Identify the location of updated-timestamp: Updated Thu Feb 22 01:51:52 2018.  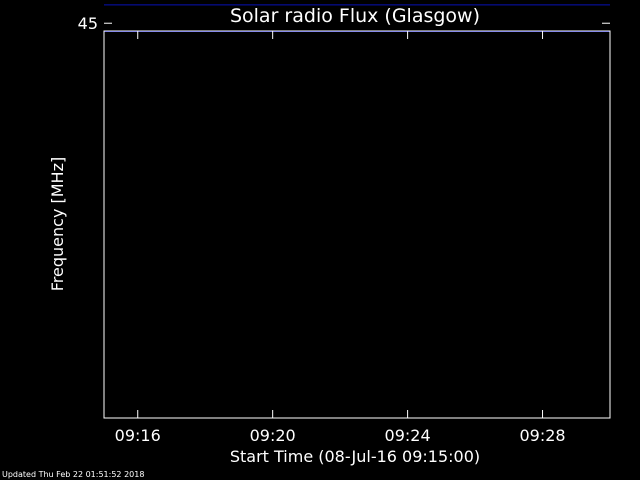
(73, 474).